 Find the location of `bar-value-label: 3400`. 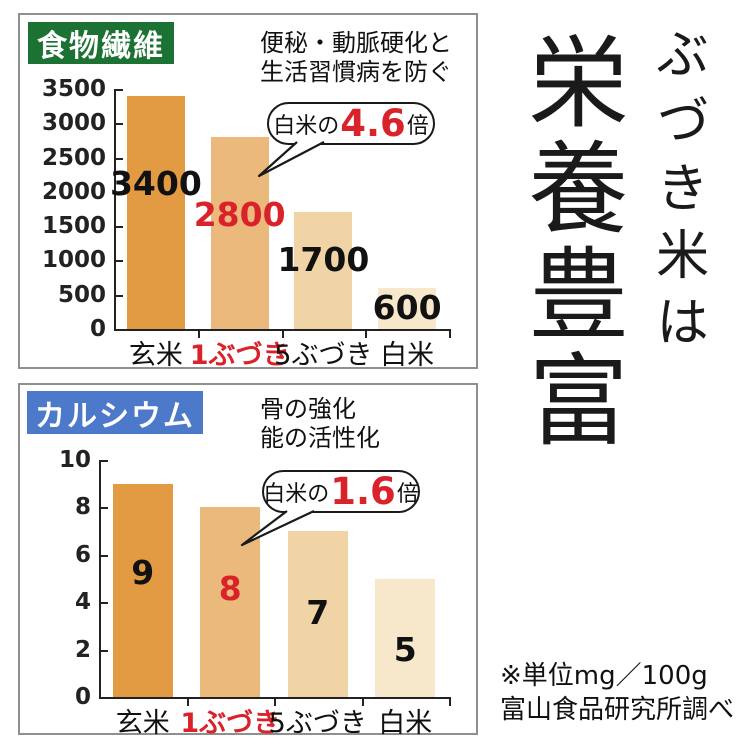

bar-value-label: 3400 is located at coordinates (155, 183).